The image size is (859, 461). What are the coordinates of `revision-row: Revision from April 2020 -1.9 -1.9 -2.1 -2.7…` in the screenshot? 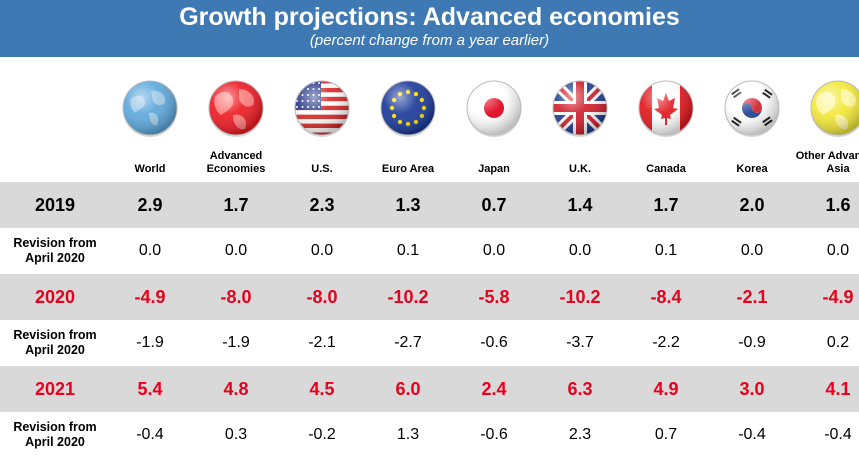 It's located at (429, 343).